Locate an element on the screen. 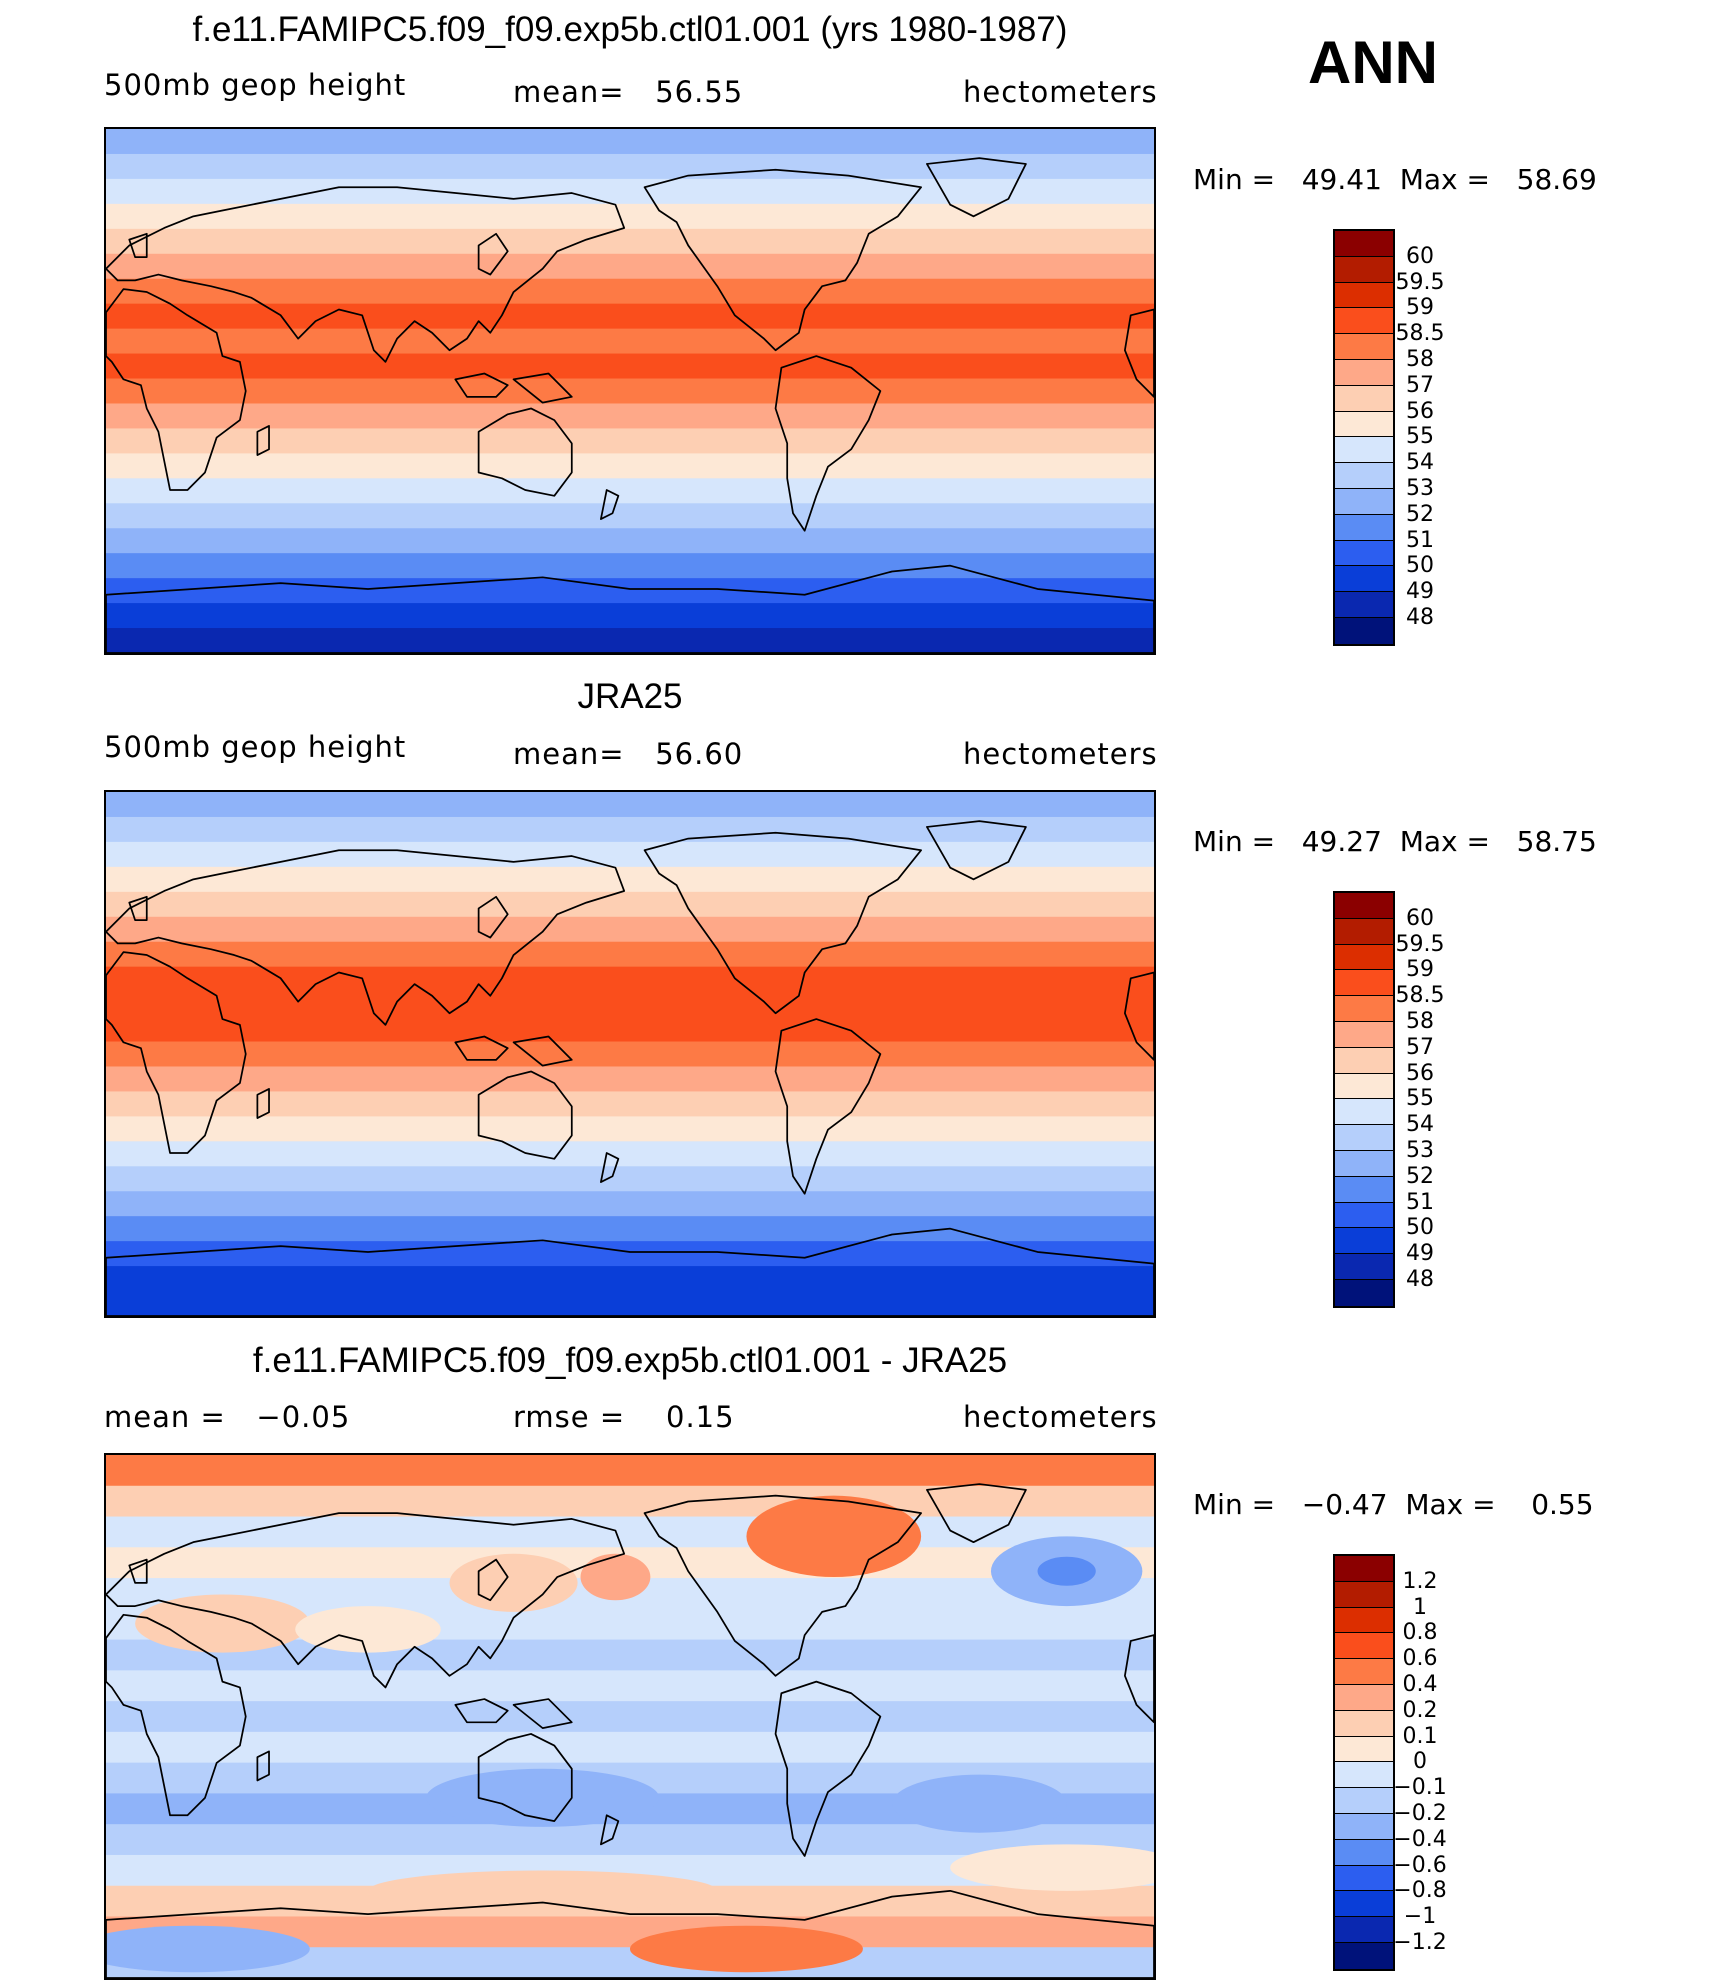 This screenshot has width=1710, height=1980. colorbar-label: 0.4 is located at coordinates (1420, 1684).